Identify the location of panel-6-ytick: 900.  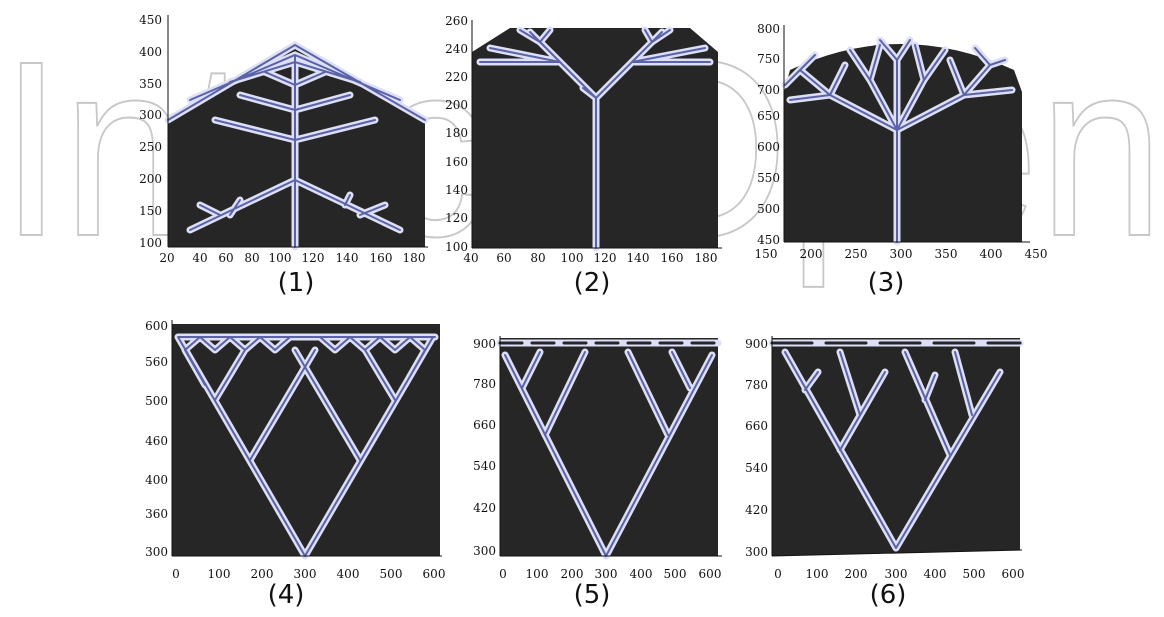
(756, 344).